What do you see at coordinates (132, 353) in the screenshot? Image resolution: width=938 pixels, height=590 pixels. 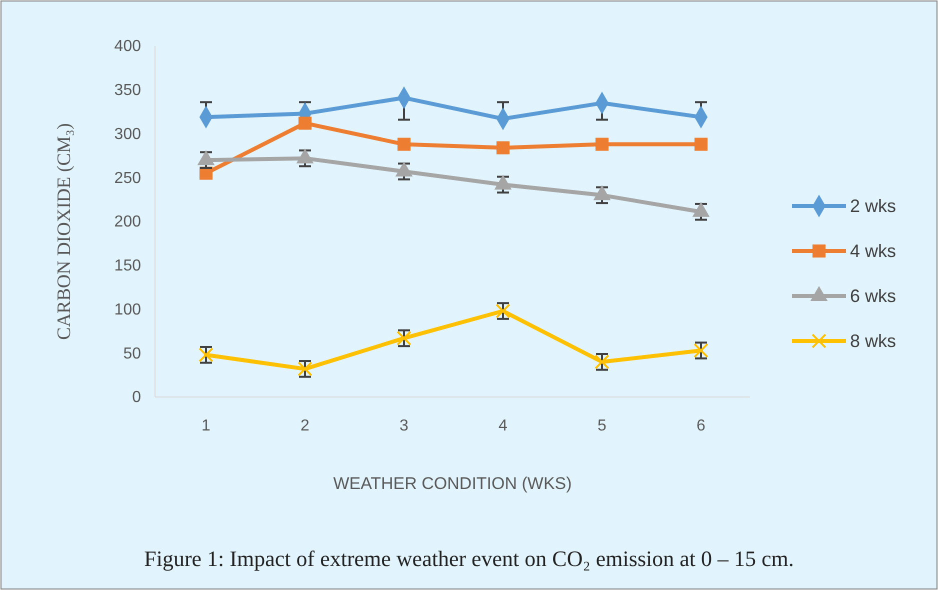 I see `y-tick-label: 50` at bounding box center [132, 353].